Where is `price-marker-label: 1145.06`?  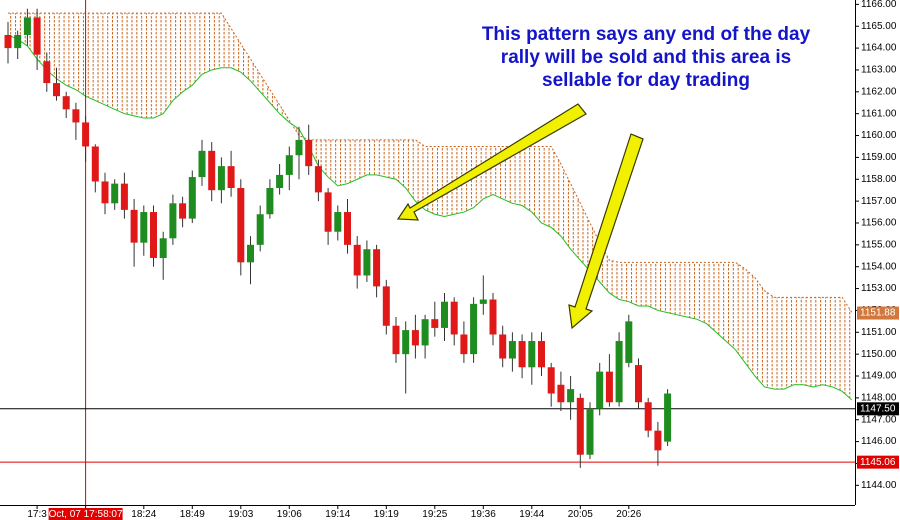 price-marker-label: 1145.06 is located at coordinates (878, 462).